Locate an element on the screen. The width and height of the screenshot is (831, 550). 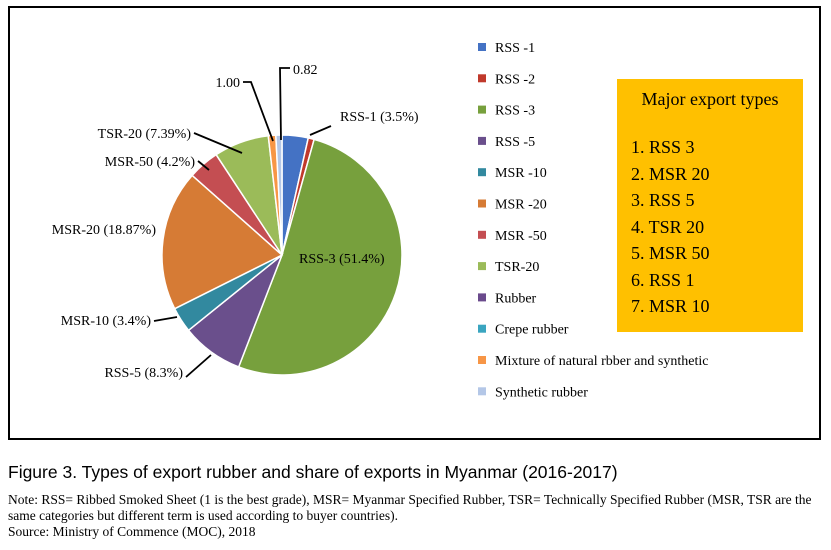
legend-entry: RSS -5 is located at coordinates (515, 142).